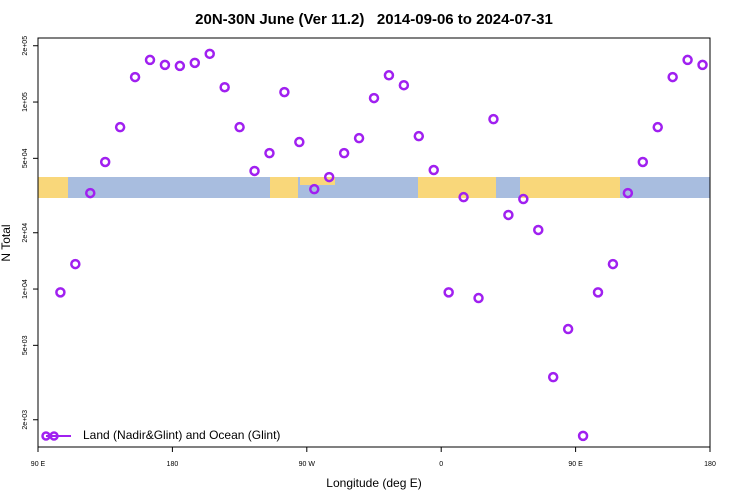  Describe the element at coordinates (25, 102) in the screenshot. I see `y-tick-label: 1e+05` at that location.